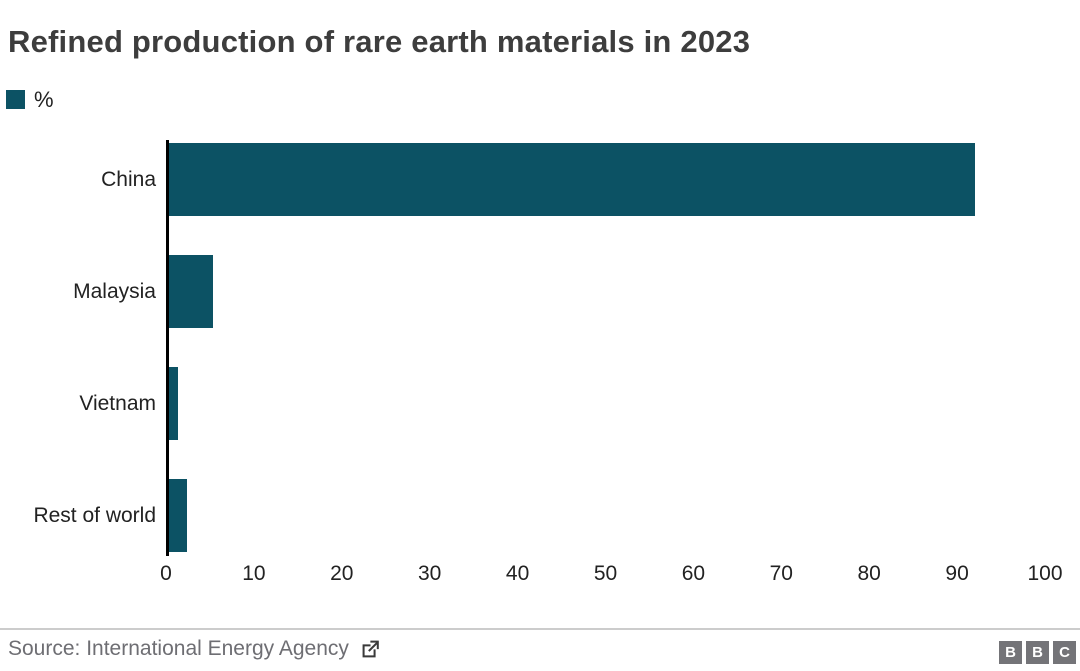 This screenshot has height=671, width=1080. What do you see at coordinates (342, 573) in the screenshot?
I see `x-axis-tick-label: 20` at bounding box center [342, 573].